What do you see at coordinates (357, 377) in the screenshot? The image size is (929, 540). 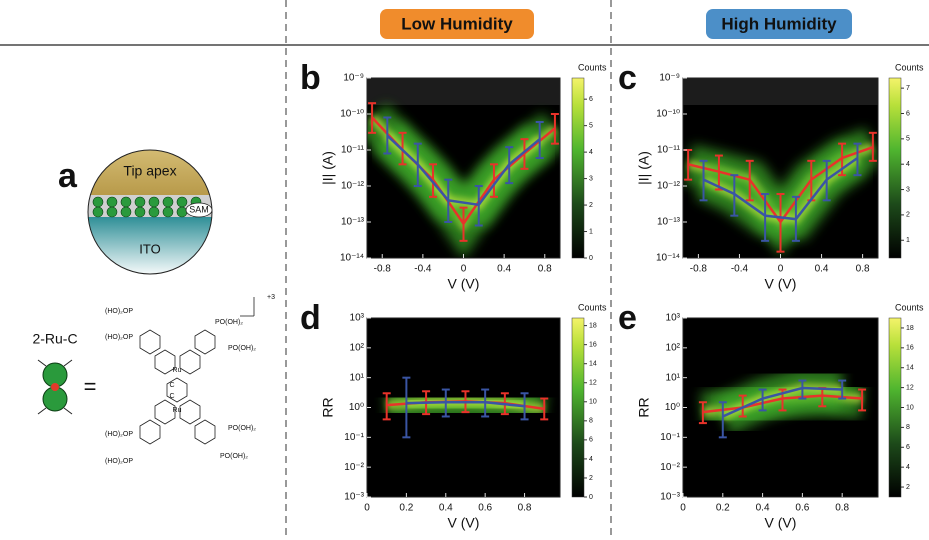 I see `y-tick-label: 10¹` at bounding box center [357, 377].